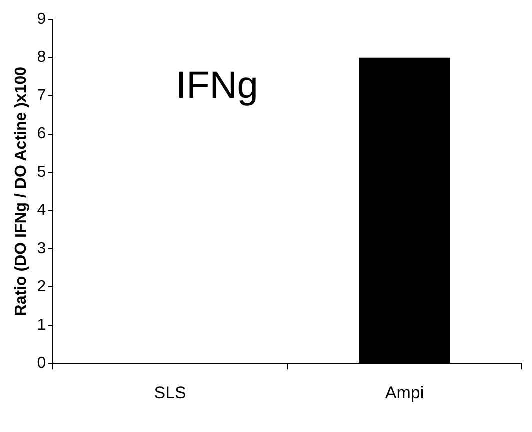 Image resolution: width=532 pixels, height=432 pixels. Describe the element at coordinates (41, 363) in the screenshot. I see `y-tick-label: 0` at that location.